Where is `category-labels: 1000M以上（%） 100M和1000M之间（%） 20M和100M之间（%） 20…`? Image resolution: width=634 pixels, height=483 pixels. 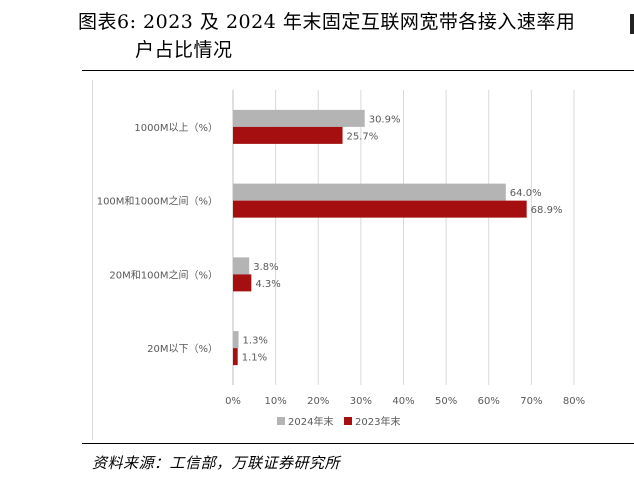
category-labels: 1000M以上（%） 100M和1000M之间（%） 20M和100M之间（%） 20… is located at coordinates (157, 238).